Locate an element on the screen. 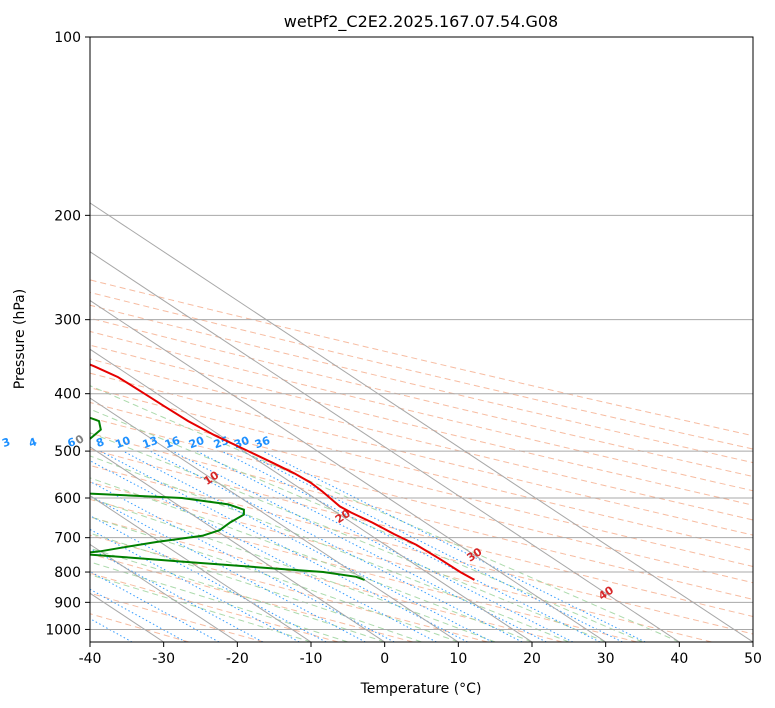  mixing-ratio-label: 6 is located at coordinates (72, 442).